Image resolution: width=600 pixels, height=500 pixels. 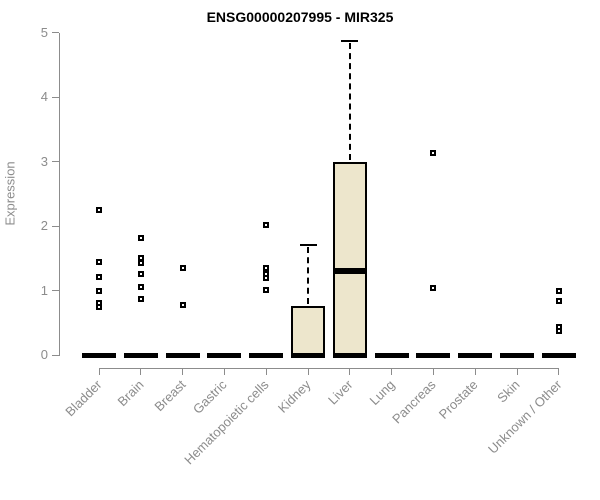 I want to click on y-tick-label: 3, so click(x=44, y=161).